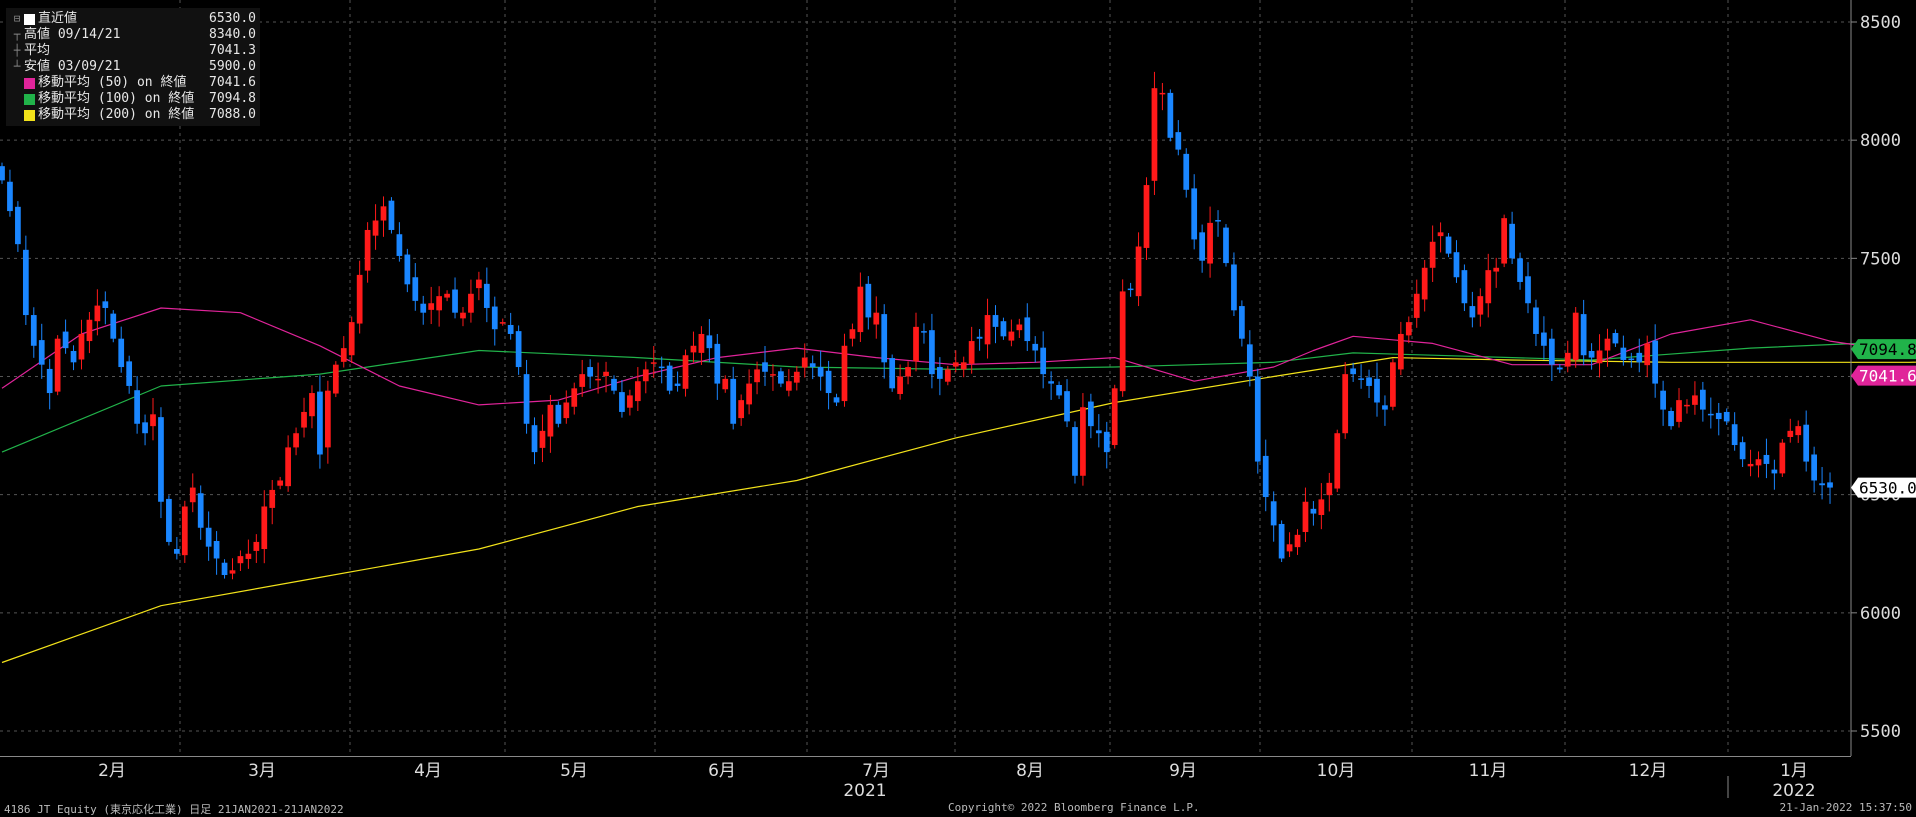 The image size is (1916, 817). Describe the element at coordinates (574, 771) in the screenshot. I see `x-month-label: 5月` at that location.